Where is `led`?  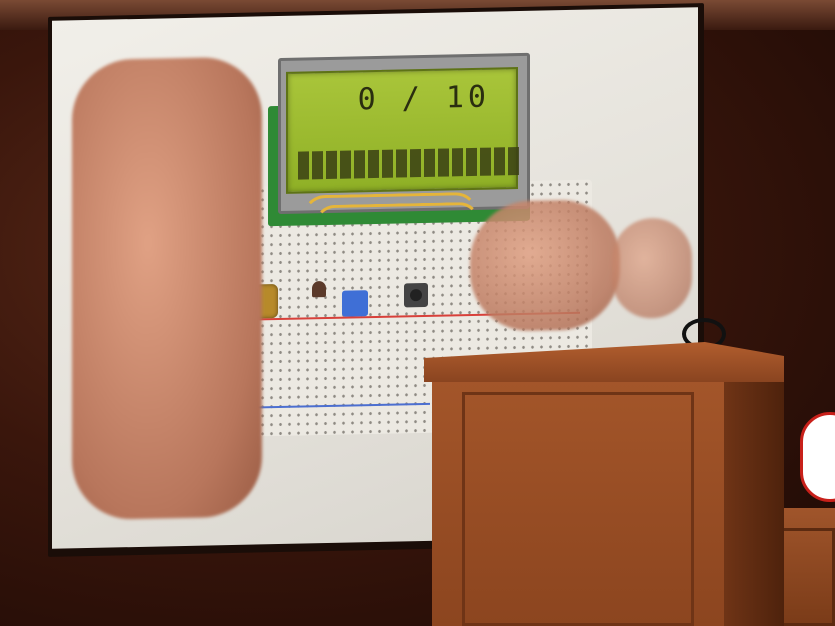 led is located at coordinates (319, 289).